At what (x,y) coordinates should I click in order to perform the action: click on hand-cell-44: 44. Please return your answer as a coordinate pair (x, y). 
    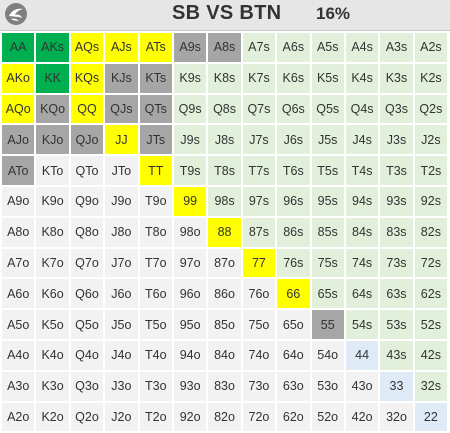
    Looking at the image, I should click on (362, 355).